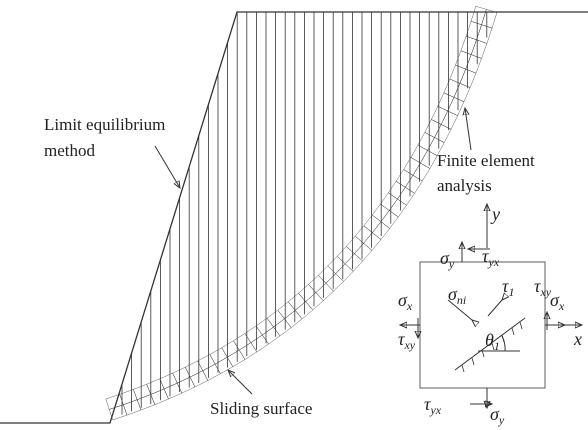  What do you see at coordinates (461, 300) in the screenshot?
I see `subscript: ni` at bounding box center [461, 300].